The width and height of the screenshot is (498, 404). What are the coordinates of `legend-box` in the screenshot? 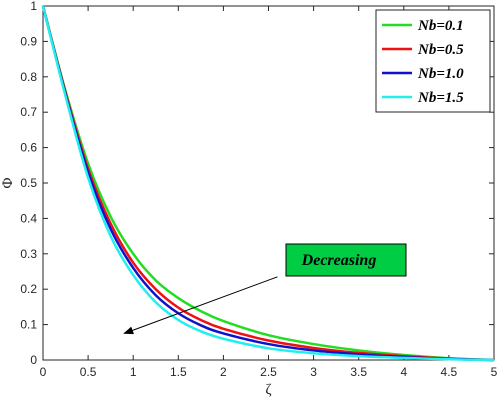 It's located at (433, 61).